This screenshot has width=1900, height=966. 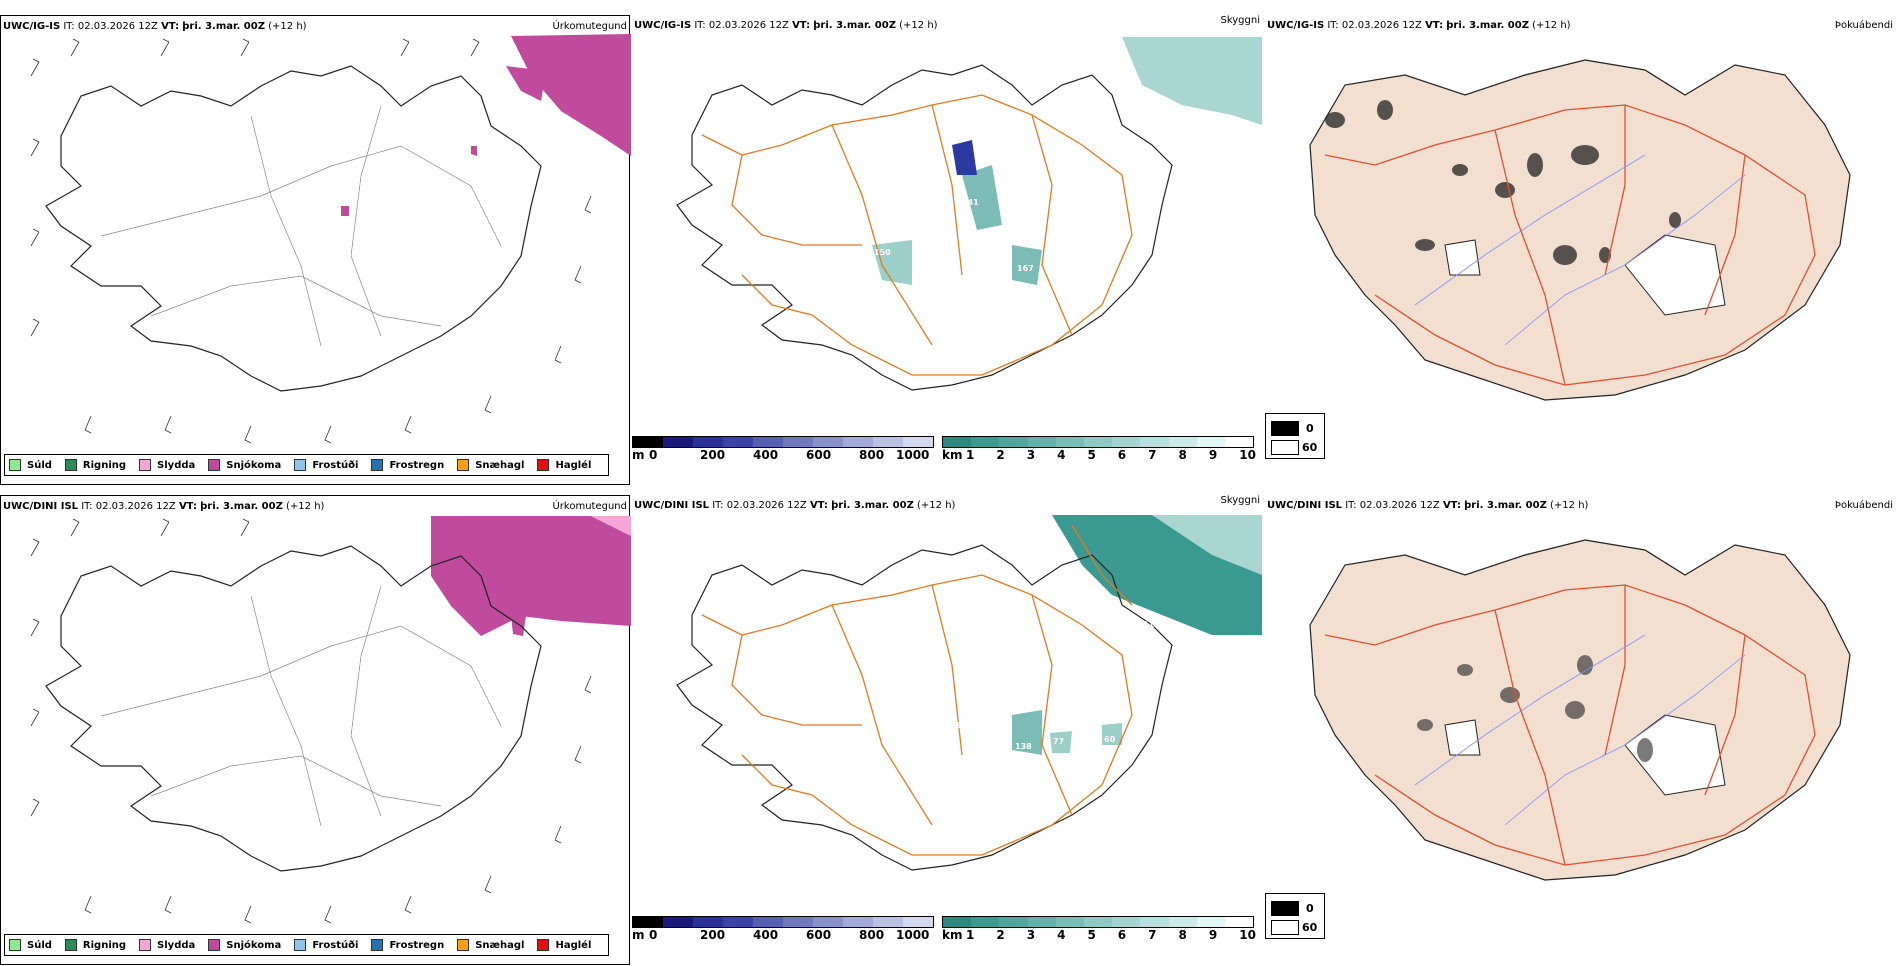 What do you see at coordinates (1059, 741) in the screenshot?
I see `cloudbase-label: 77` at bounding box center [1059, 741].